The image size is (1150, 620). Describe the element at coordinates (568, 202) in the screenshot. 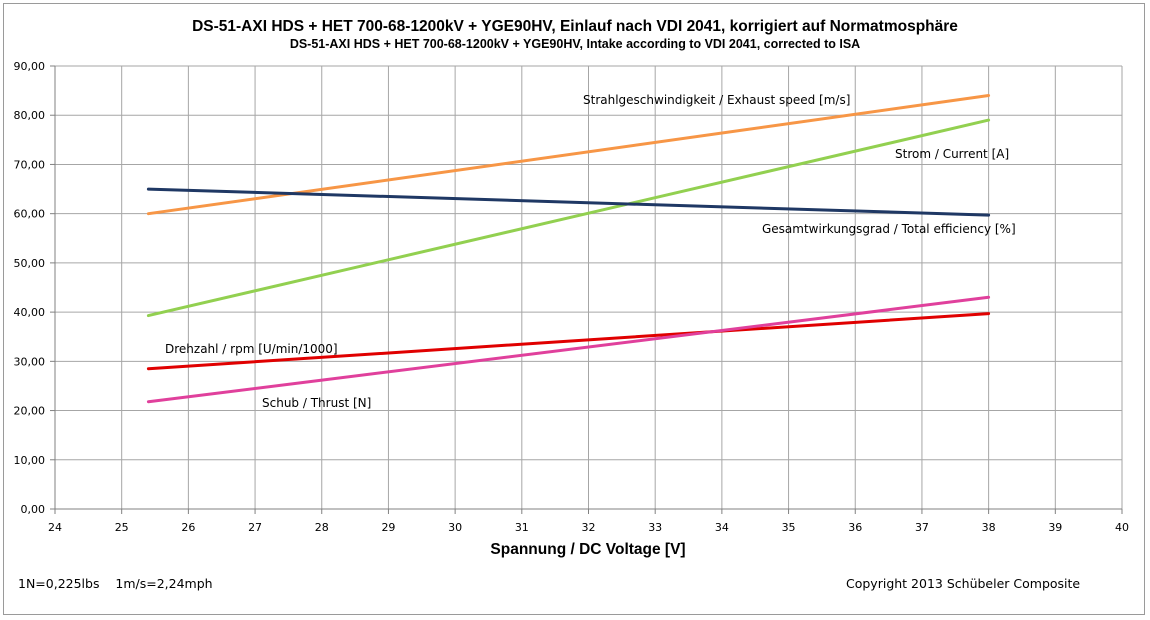

I see `series-line-efficiency` at that location.